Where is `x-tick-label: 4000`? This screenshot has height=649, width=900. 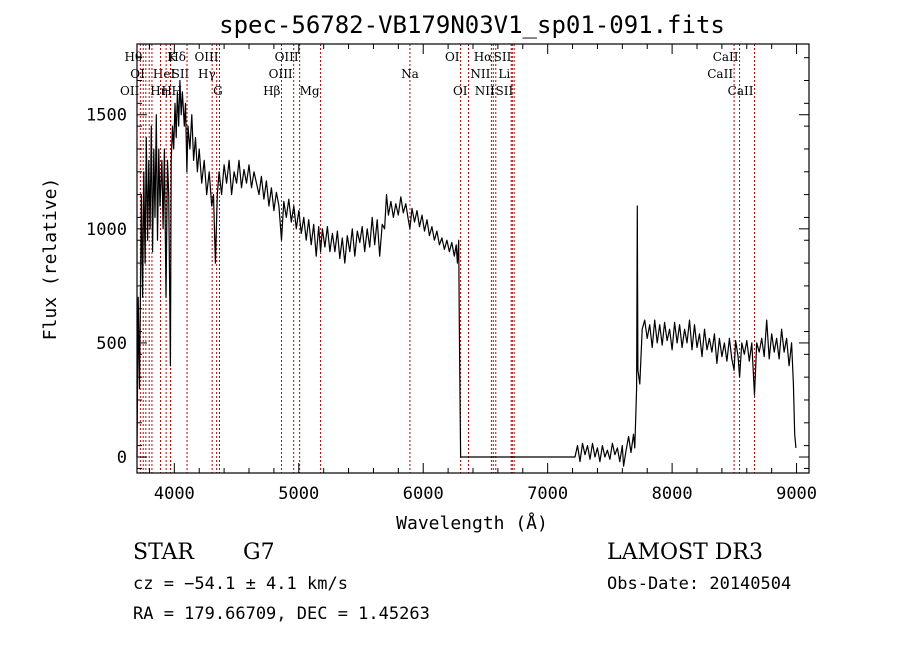 x-tick-label: 4000 is located at coordinates (174, 494).